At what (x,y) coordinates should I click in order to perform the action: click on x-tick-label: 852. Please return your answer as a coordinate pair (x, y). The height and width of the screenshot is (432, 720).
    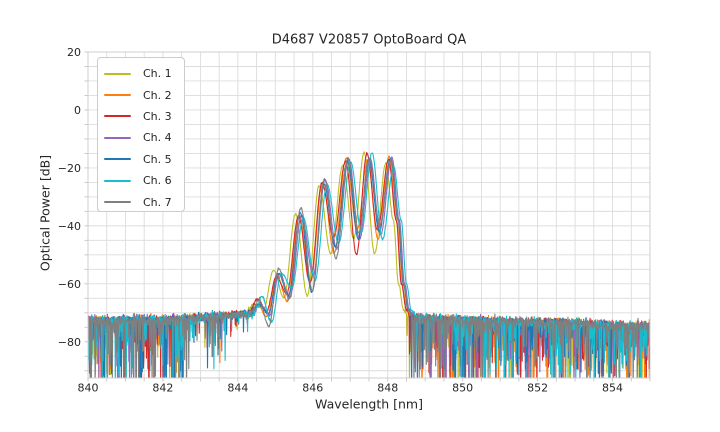
    Looking at the image, I should click on (537, 388).